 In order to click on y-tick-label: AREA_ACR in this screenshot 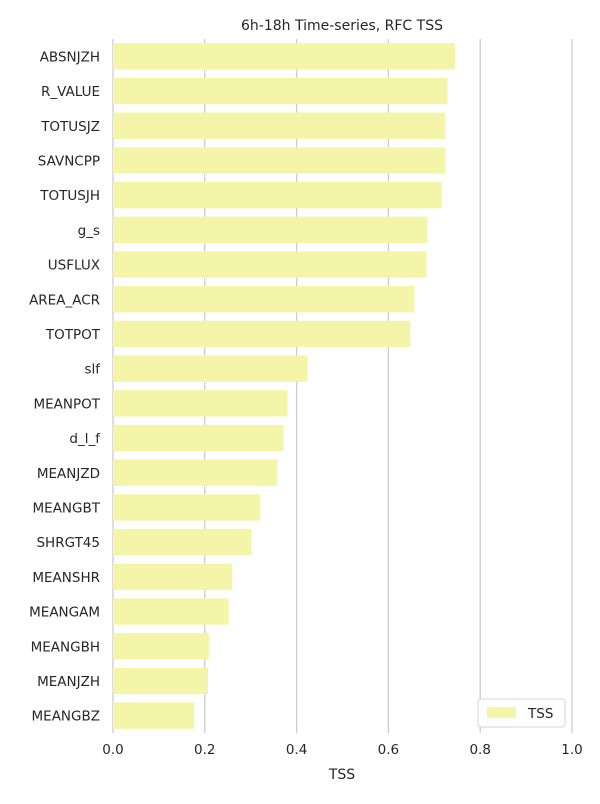, I will do `click(64, 300)`.